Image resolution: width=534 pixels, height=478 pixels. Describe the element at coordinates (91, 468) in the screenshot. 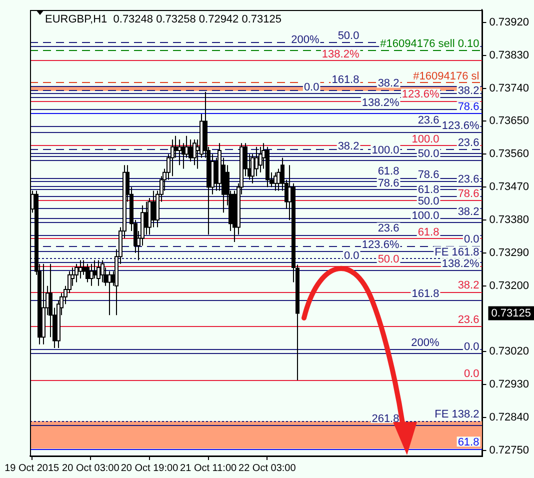

I see `x-tick-label: 20 Oct 03:00` at that location.